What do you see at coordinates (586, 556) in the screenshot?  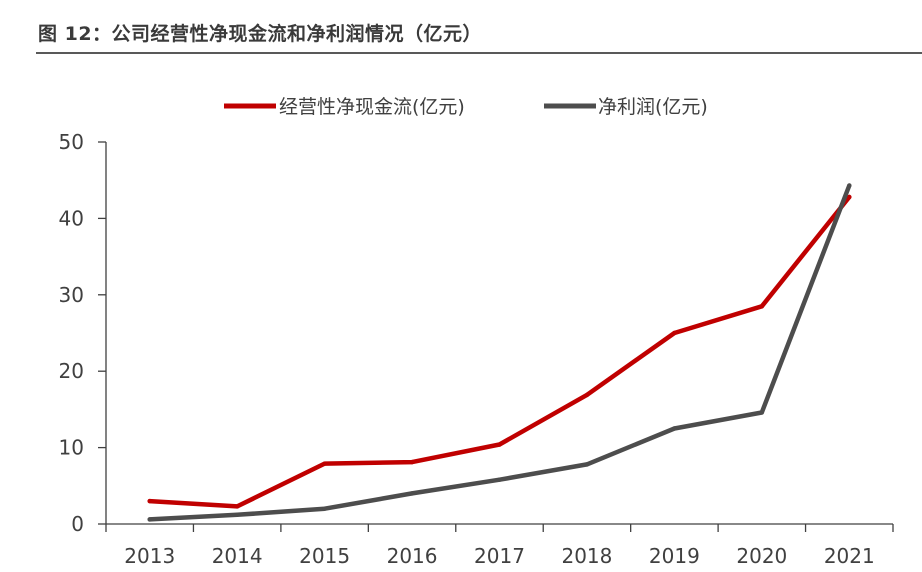 I see `x-tick-label: 2018` at bounding box center [586, 556].